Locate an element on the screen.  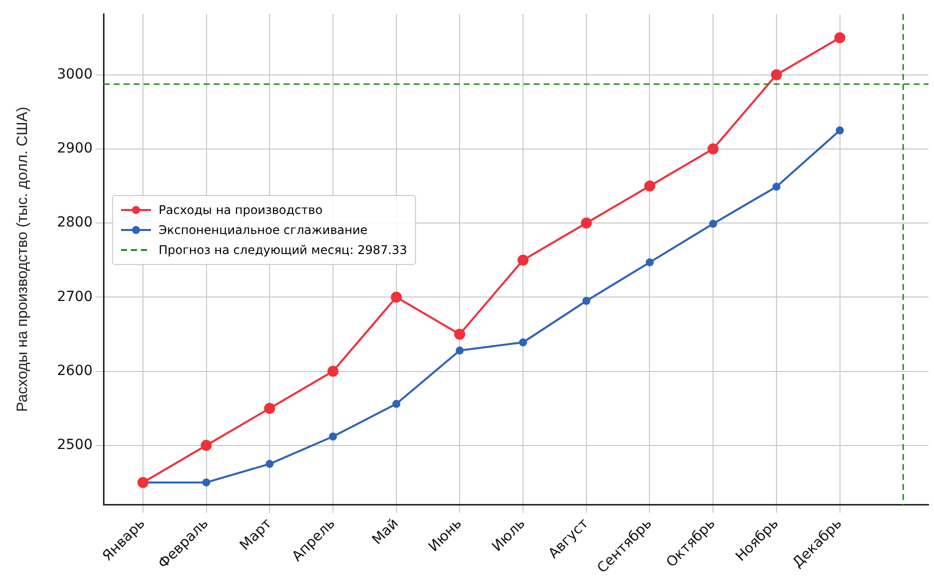
legend-label: Прогноз на следующий месяц: 2987.33 is located at coordinates (283, 250).